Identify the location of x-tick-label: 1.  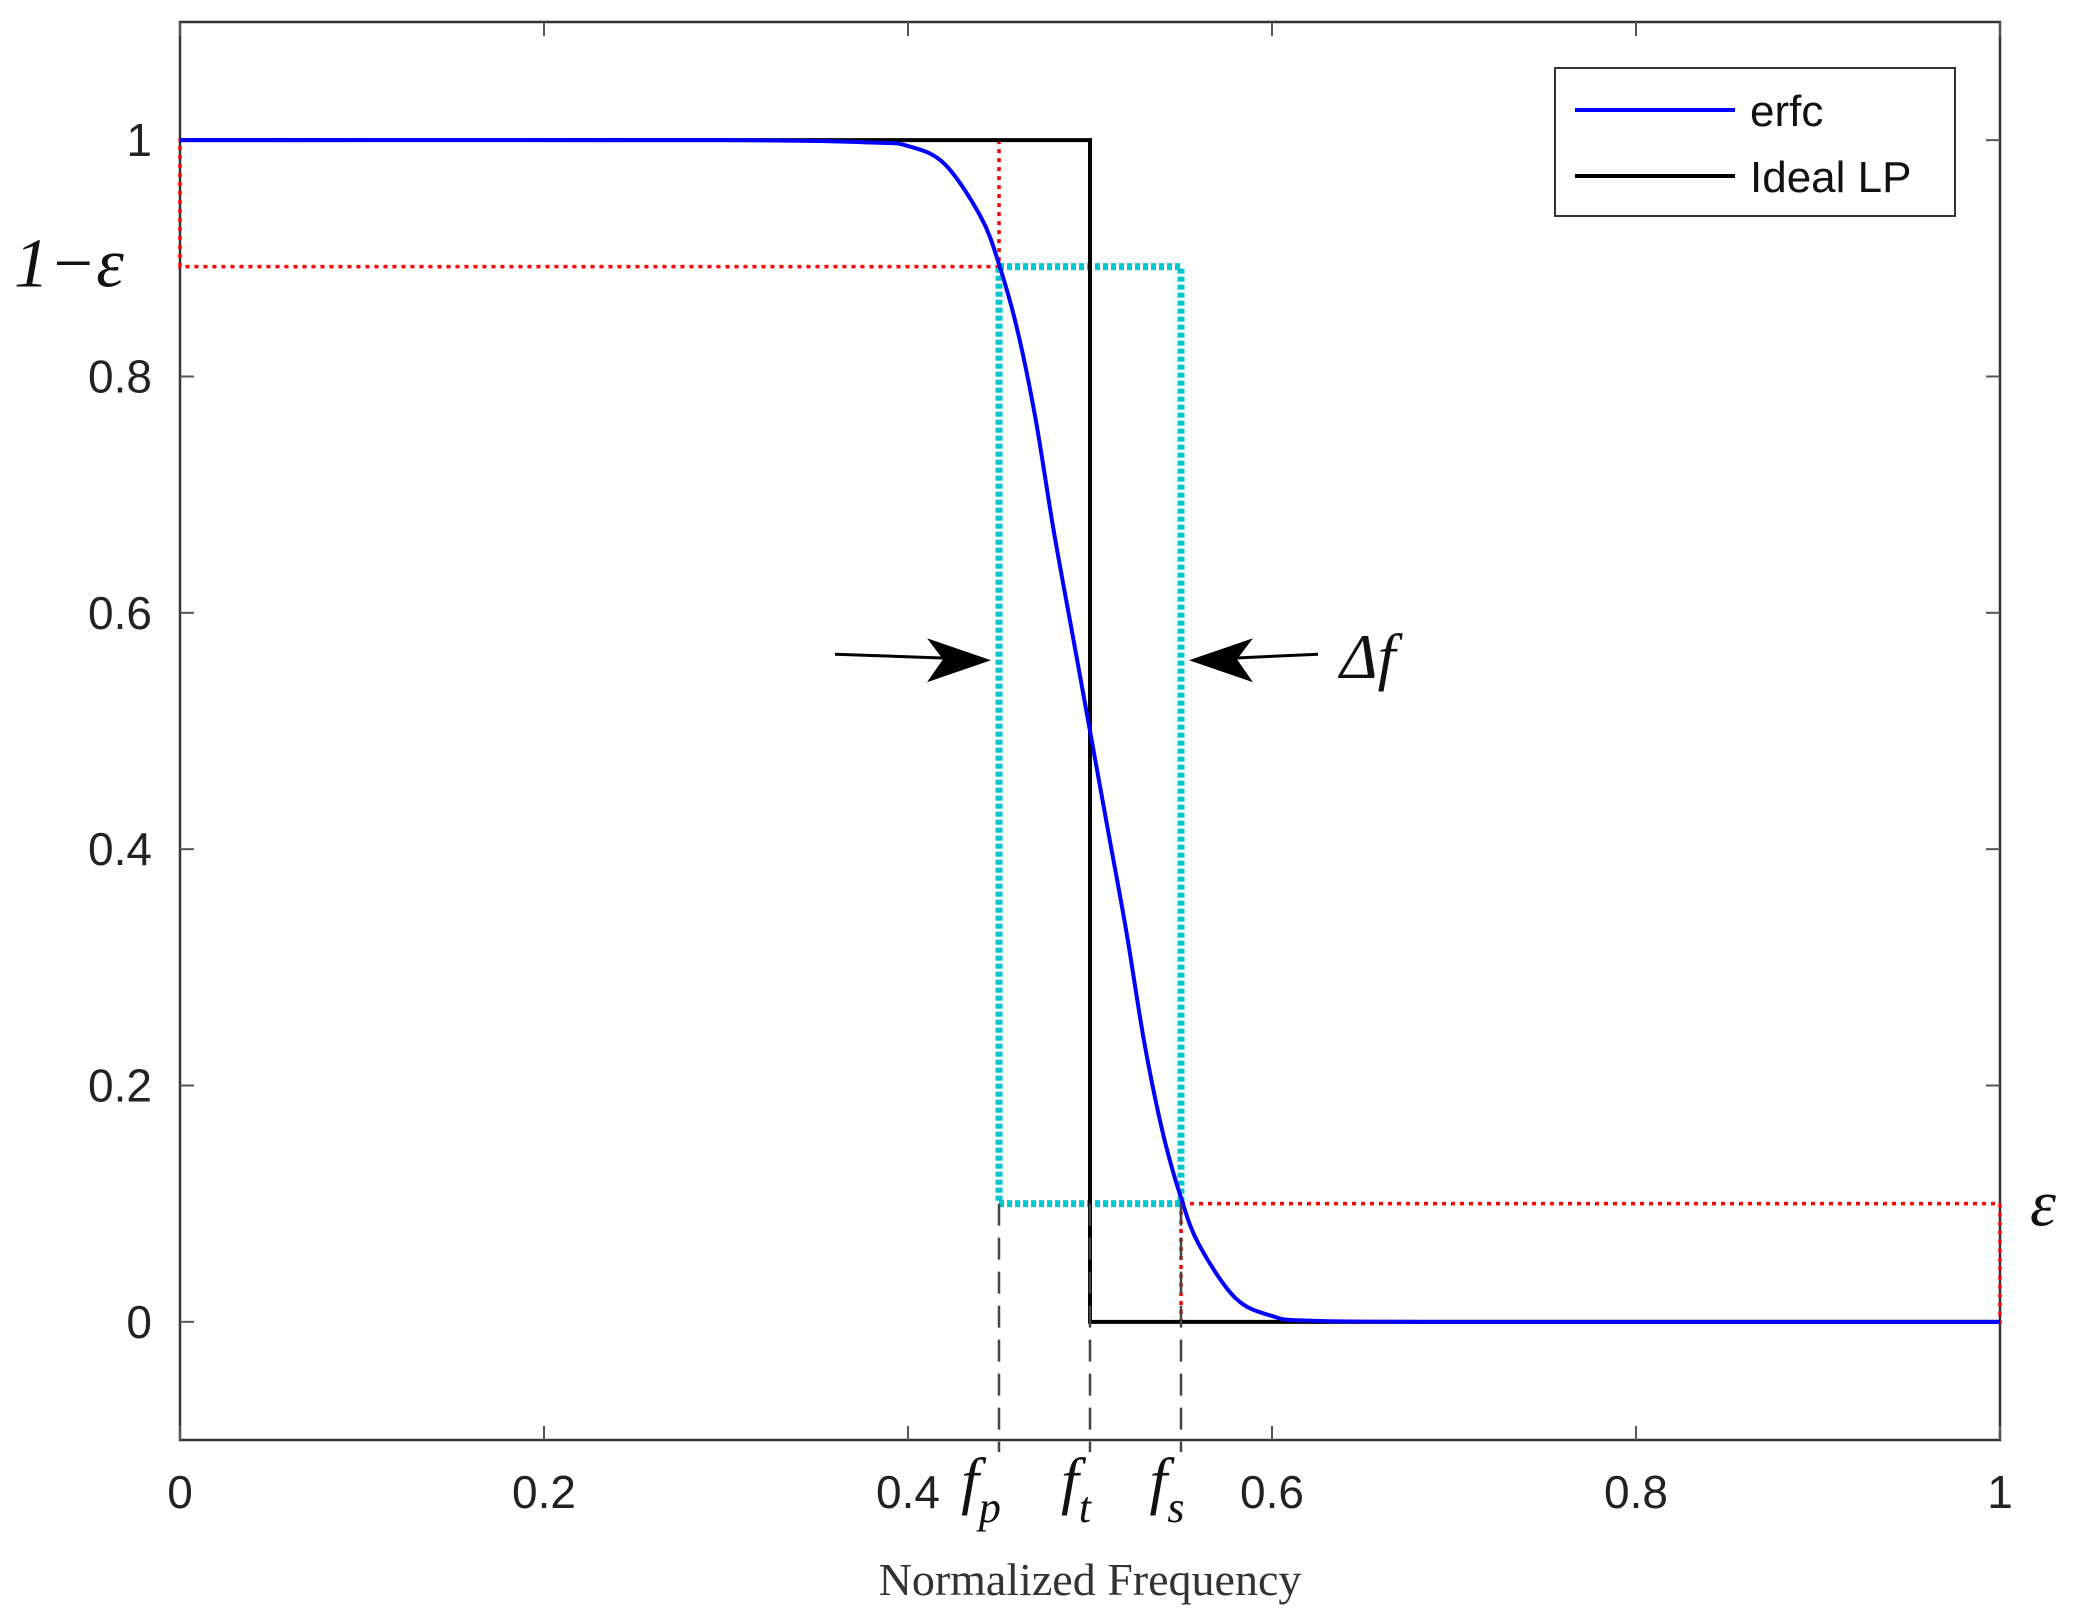
(2000, 1492).